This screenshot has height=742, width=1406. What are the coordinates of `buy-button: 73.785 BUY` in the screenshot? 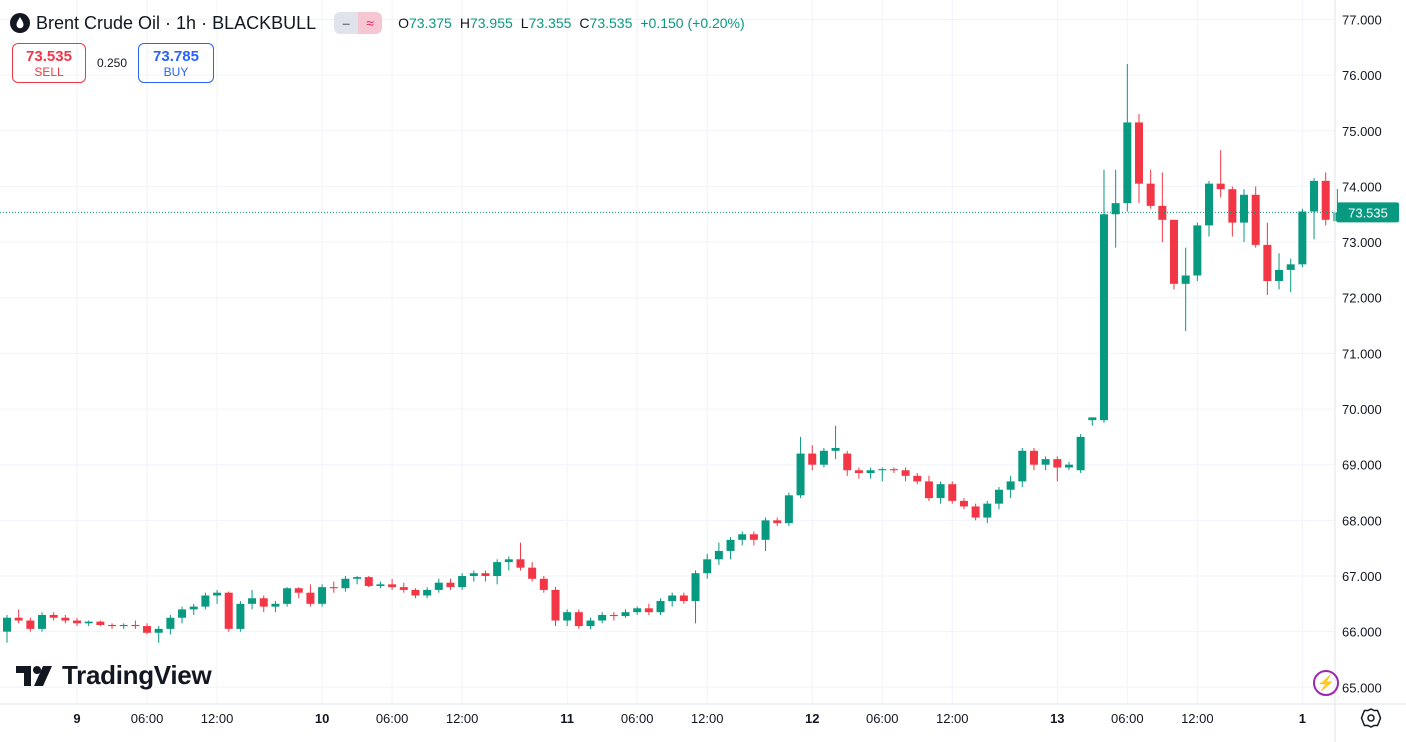 It's located at (176, 63).